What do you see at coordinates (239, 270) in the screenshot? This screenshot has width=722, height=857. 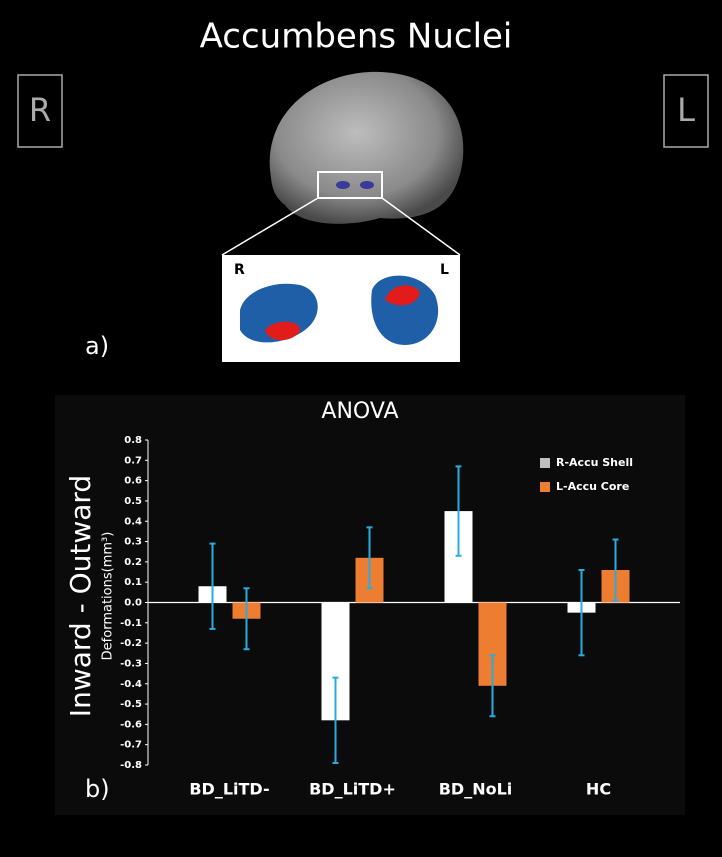 I see `inset-r: R` at bounding box center [239, 270].